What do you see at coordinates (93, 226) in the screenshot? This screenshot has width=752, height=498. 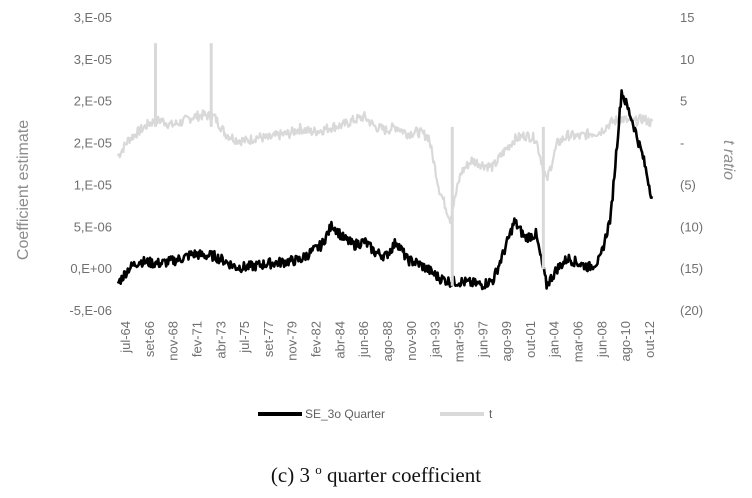 I see `y-tick-label: 5,E-06` at bounding box center [93, 226].